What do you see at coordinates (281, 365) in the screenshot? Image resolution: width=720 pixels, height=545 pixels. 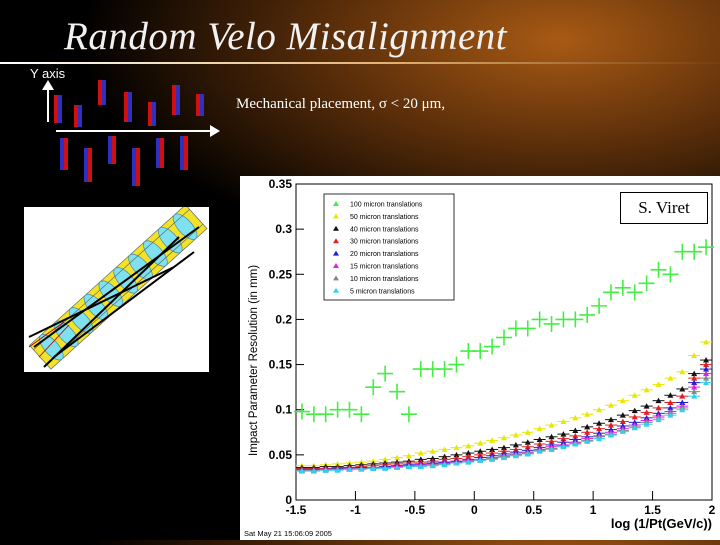 I see `y-tick-label: 0.15` at bounding box center [281, 365].